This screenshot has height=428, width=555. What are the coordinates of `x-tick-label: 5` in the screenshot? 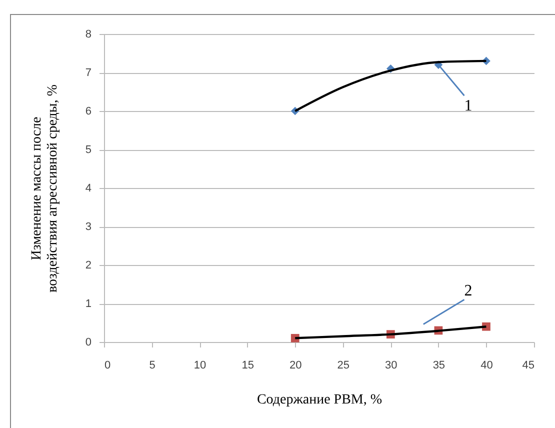 It's located at (152, 366).